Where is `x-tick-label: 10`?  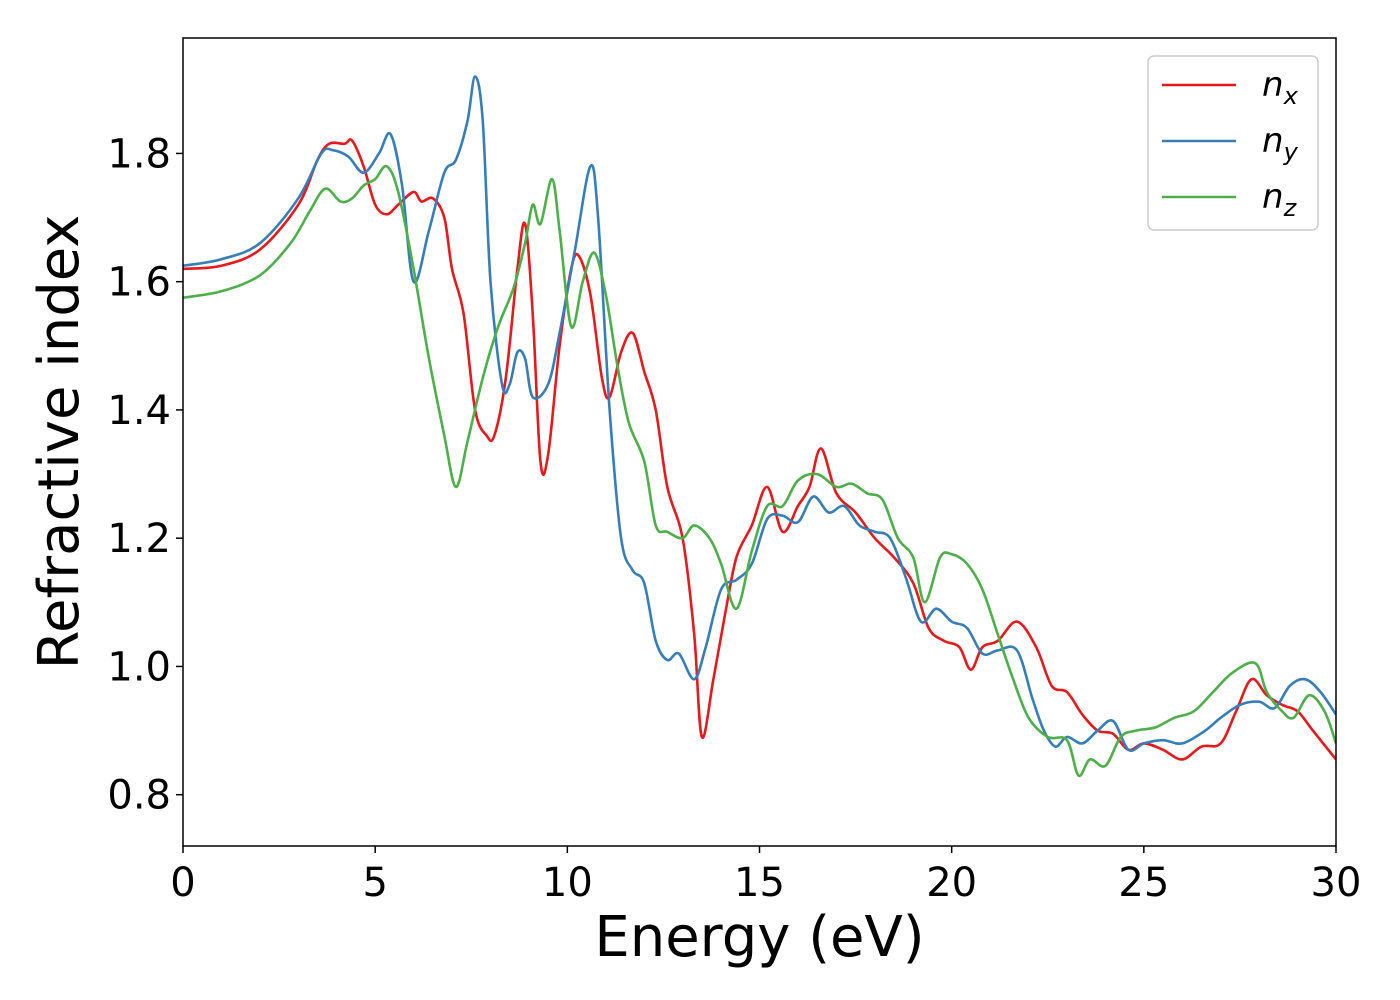 x-tick-label: 10 is located at coordinates (567, 883).